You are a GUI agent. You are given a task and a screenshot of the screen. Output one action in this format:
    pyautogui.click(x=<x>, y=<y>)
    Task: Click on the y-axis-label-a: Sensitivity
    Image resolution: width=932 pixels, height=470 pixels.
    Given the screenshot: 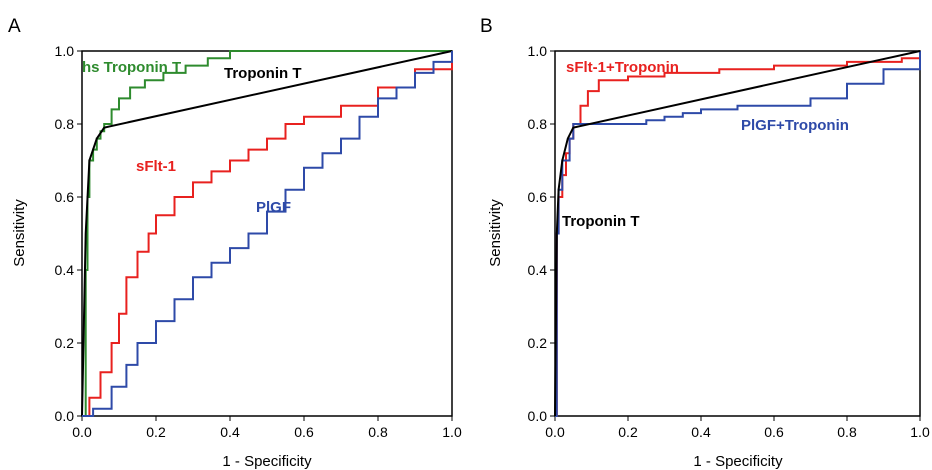 What is the action you would take?
    pyautogui.click(x=19, y=233)
    